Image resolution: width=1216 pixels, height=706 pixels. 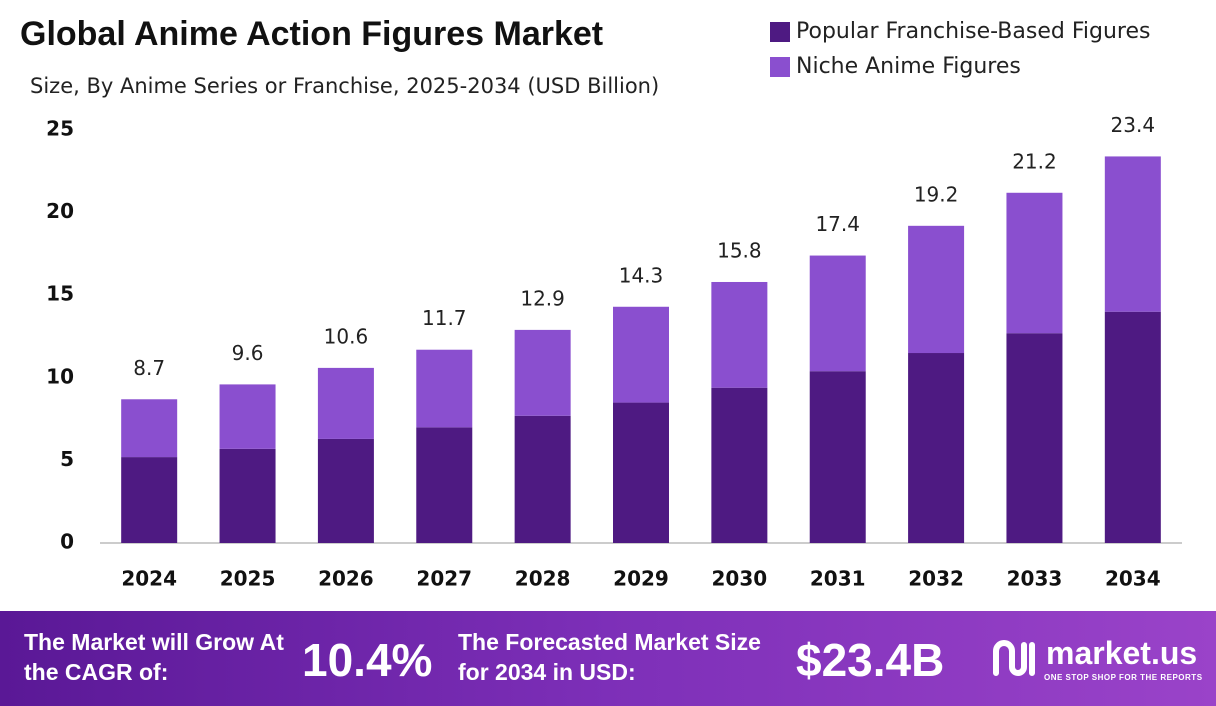 What do you see at coordinates (837, 224) in the screenshot?
I see `total-label: 17.4` at bounding box center [837, 224].